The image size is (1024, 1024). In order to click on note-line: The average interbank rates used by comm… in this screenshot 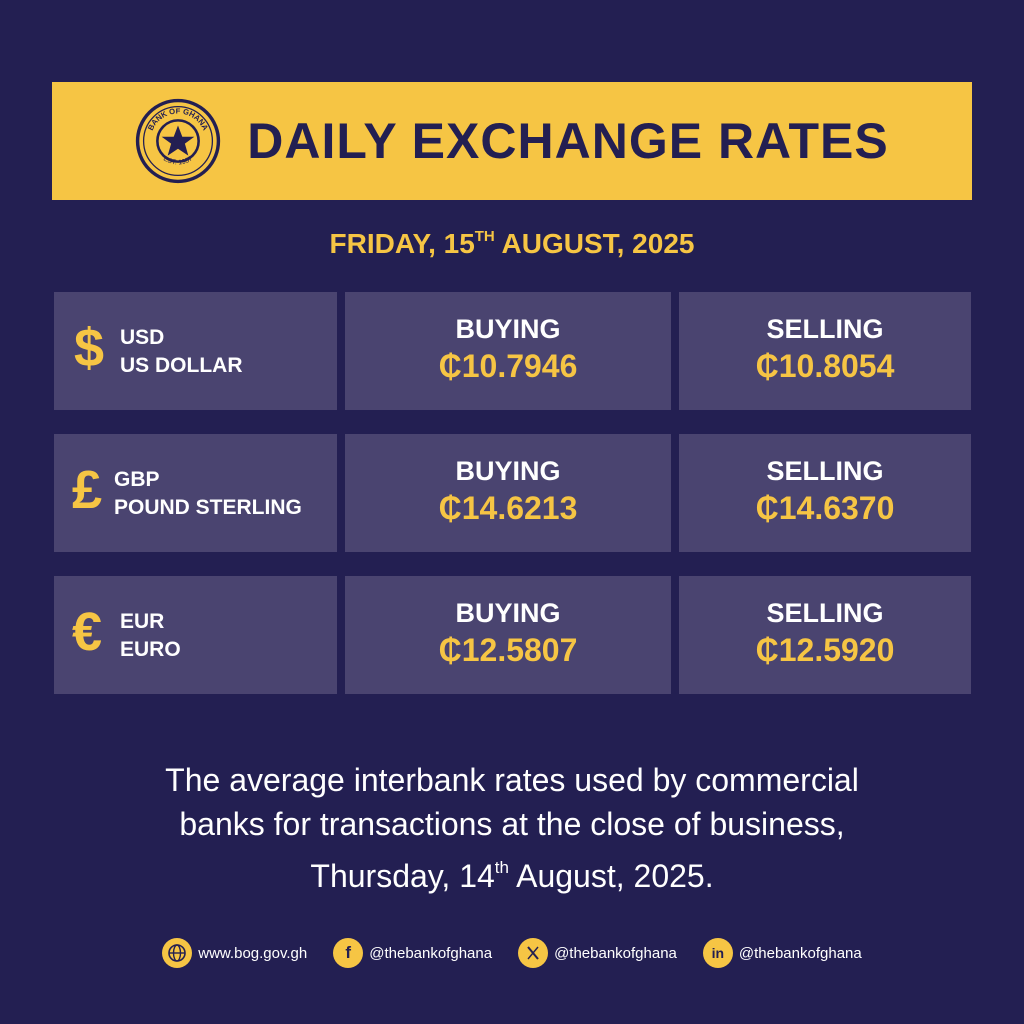, I will do `click(512, 780)`.